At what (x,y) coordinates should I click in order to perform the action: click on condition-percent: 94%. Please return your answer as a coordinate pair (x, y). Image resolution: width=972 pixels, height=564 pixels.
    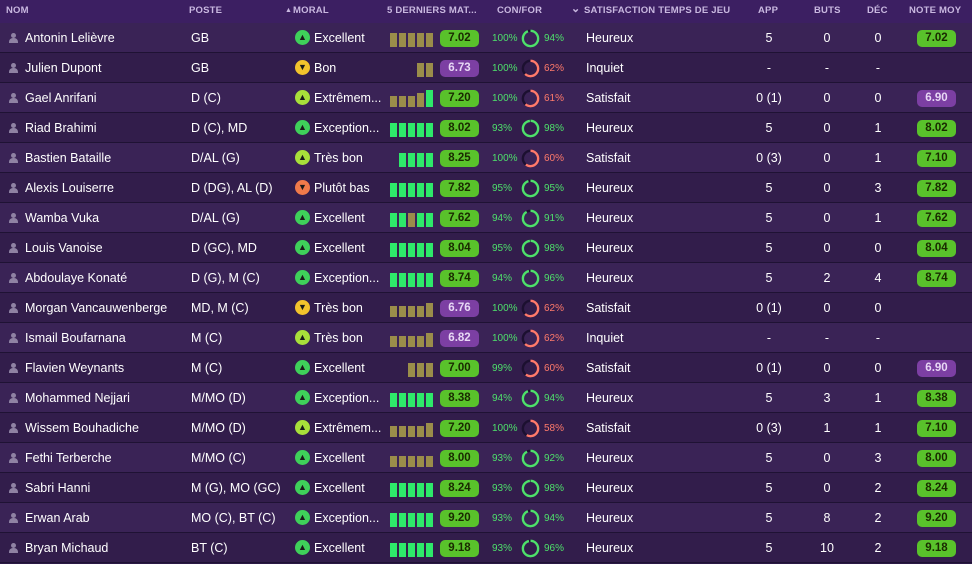
    Looking at the image, I should click on (502, 278).